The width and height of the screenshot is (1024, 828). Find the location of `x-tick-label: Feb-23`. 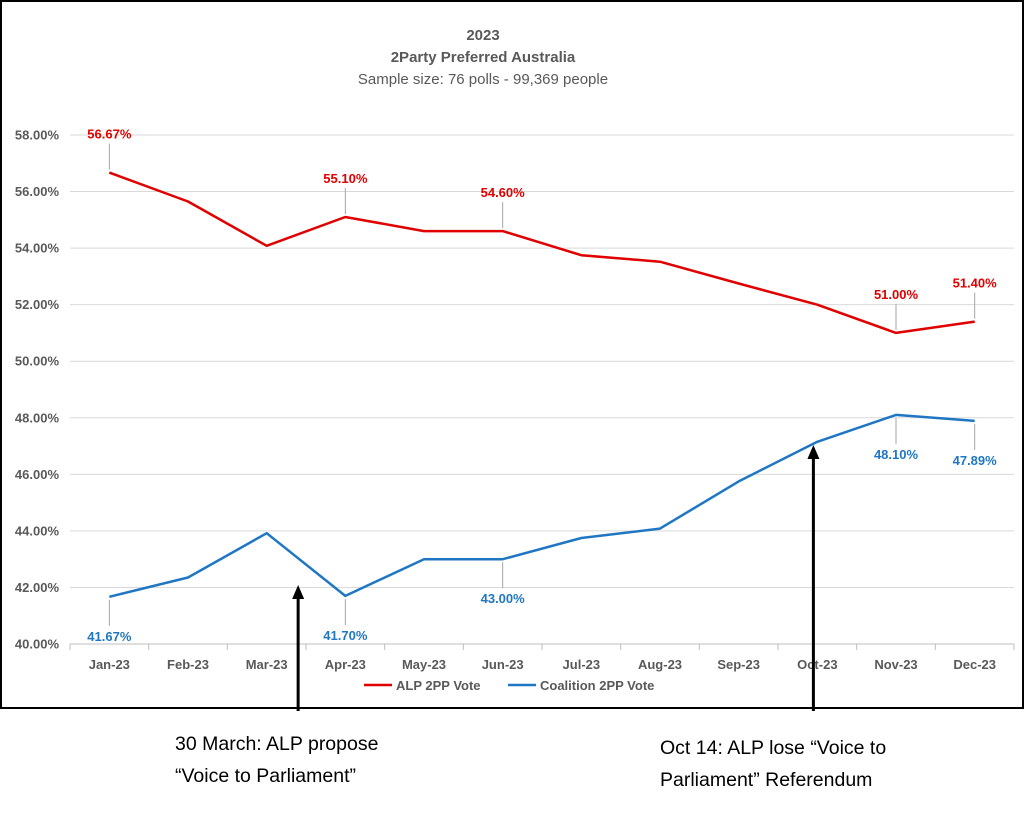

x-tick-label: Feb-23 is located at coordinates (188, 664).